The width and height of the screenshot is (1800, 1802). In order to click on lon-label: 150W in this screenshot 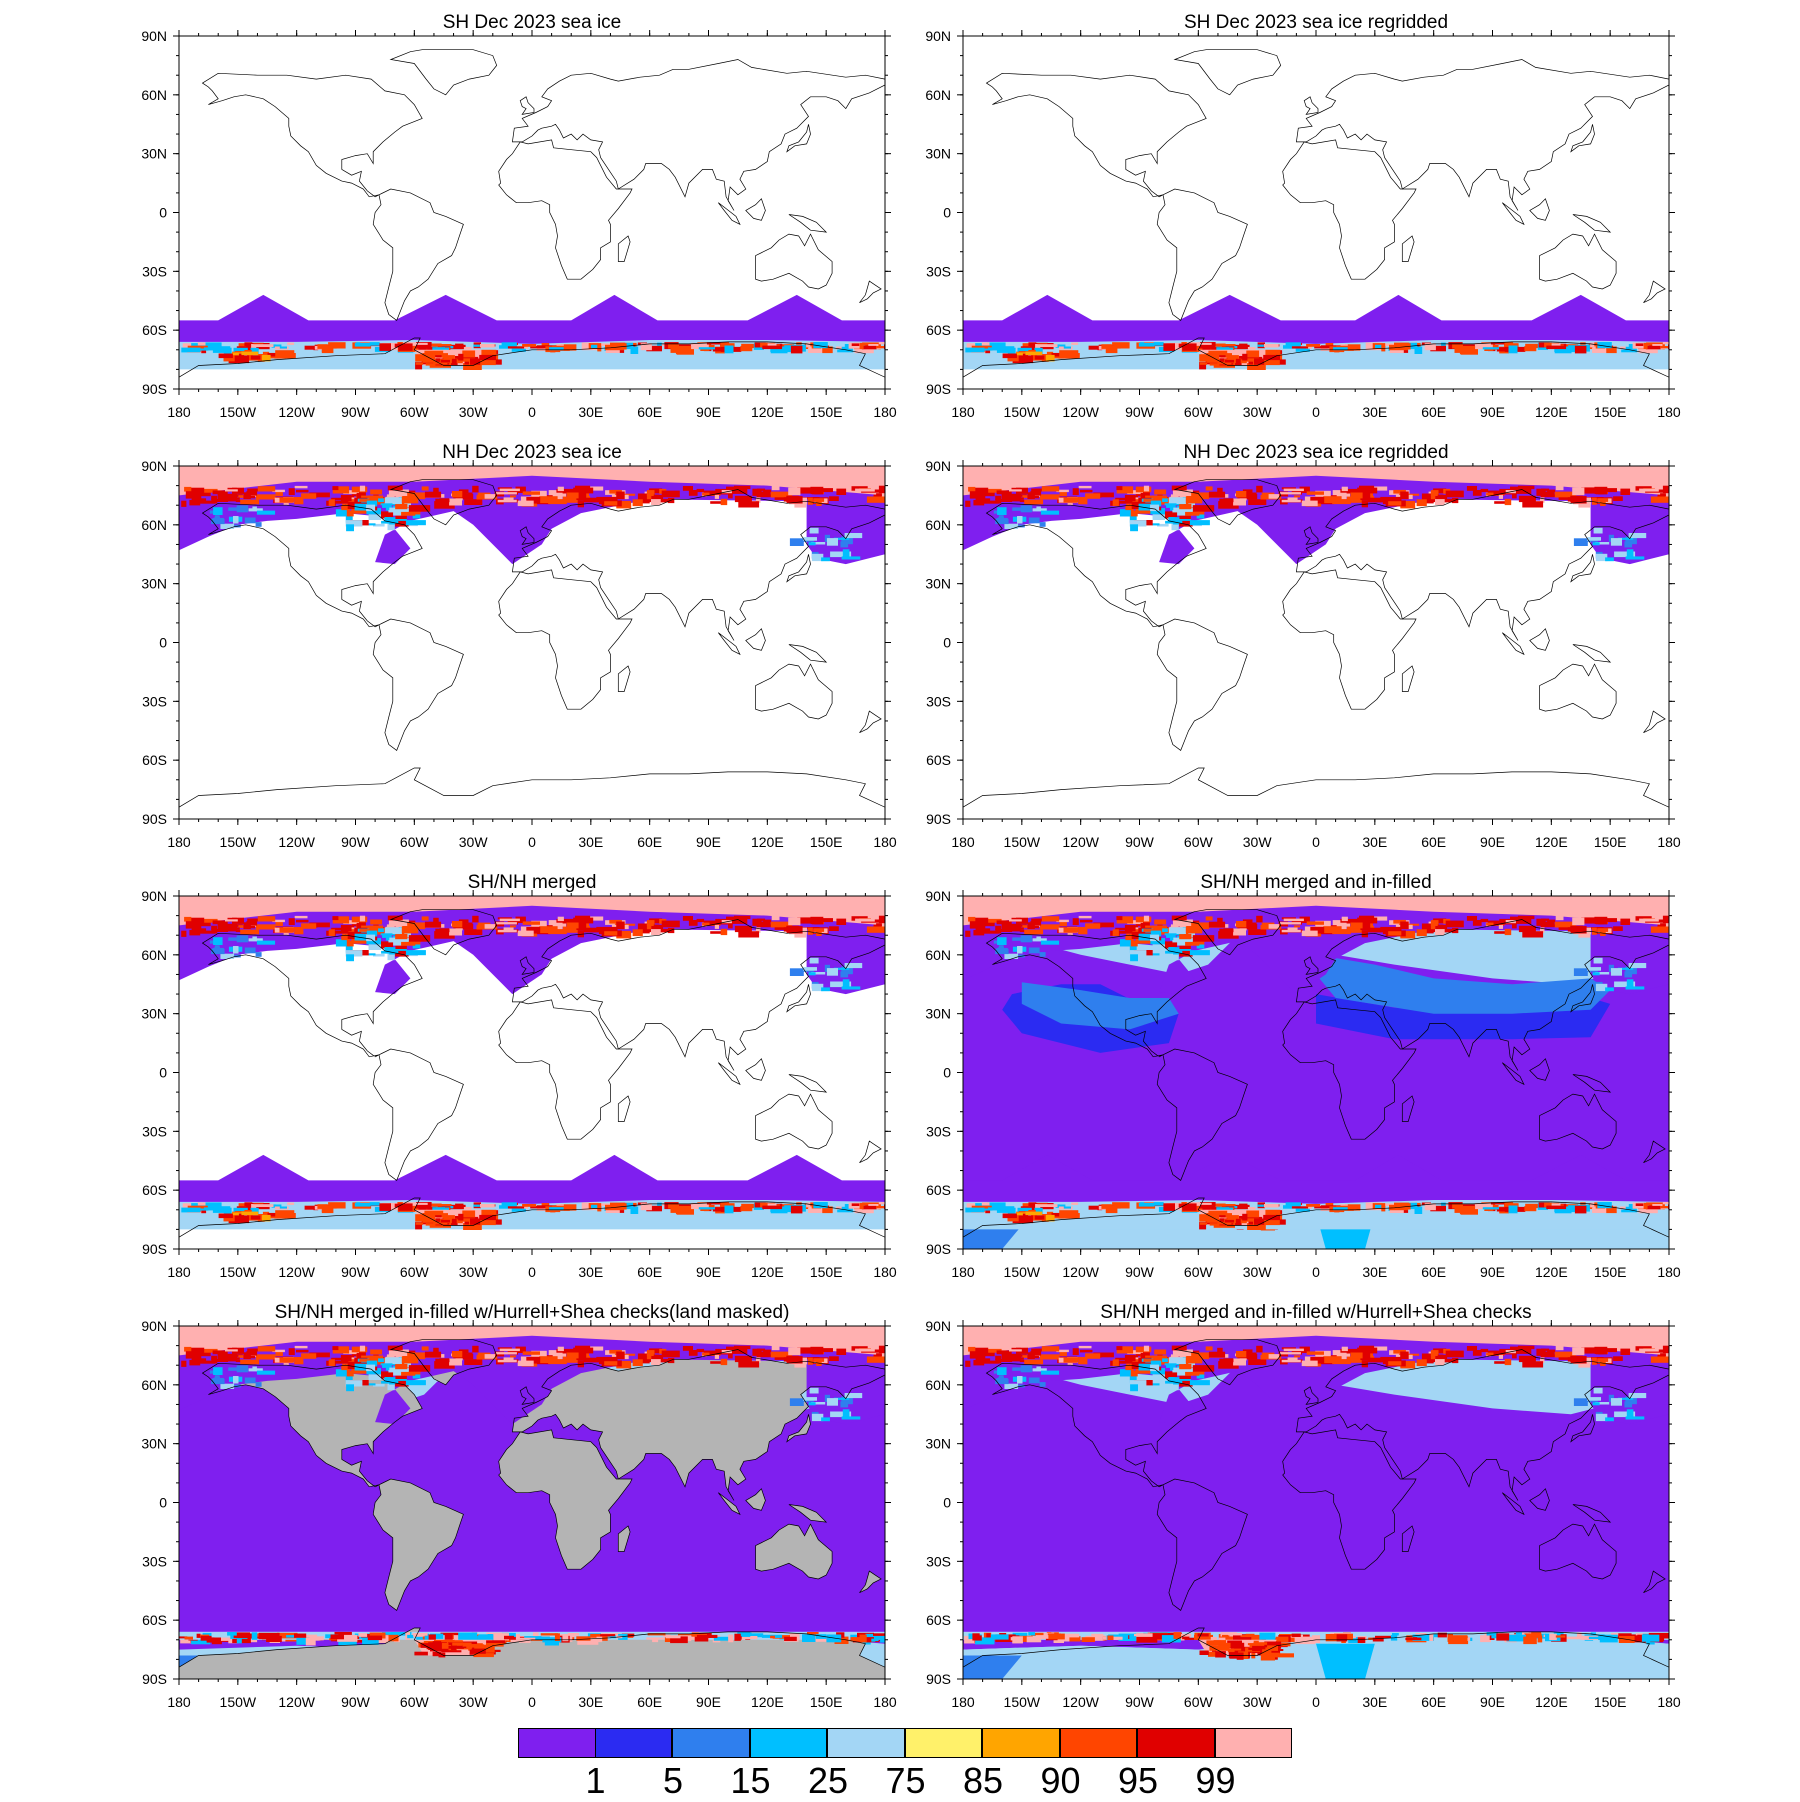, I will do `click(1022, 412)`.